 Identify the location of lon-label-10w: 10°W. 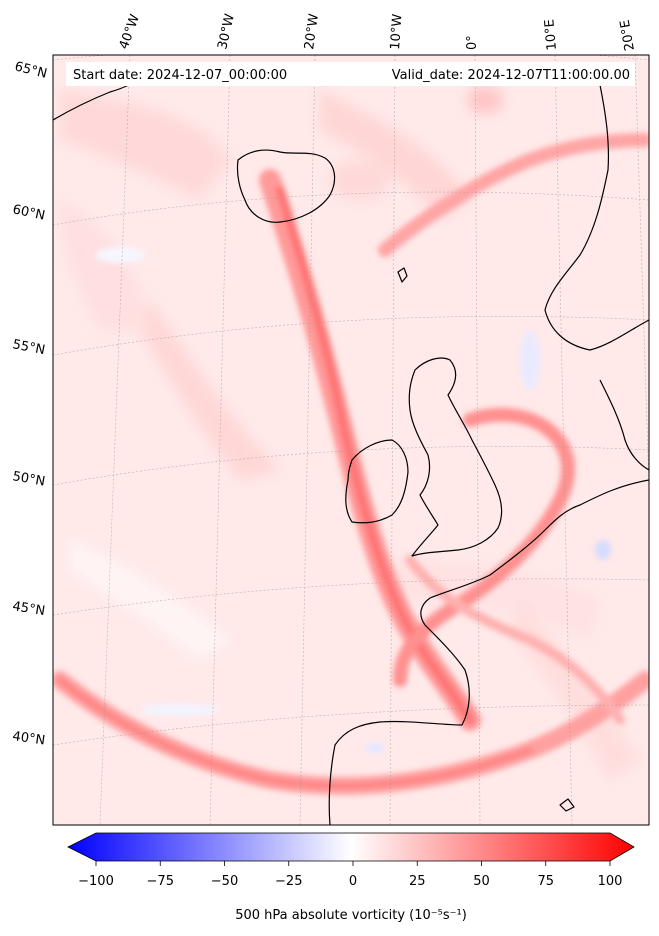
(396, 31).